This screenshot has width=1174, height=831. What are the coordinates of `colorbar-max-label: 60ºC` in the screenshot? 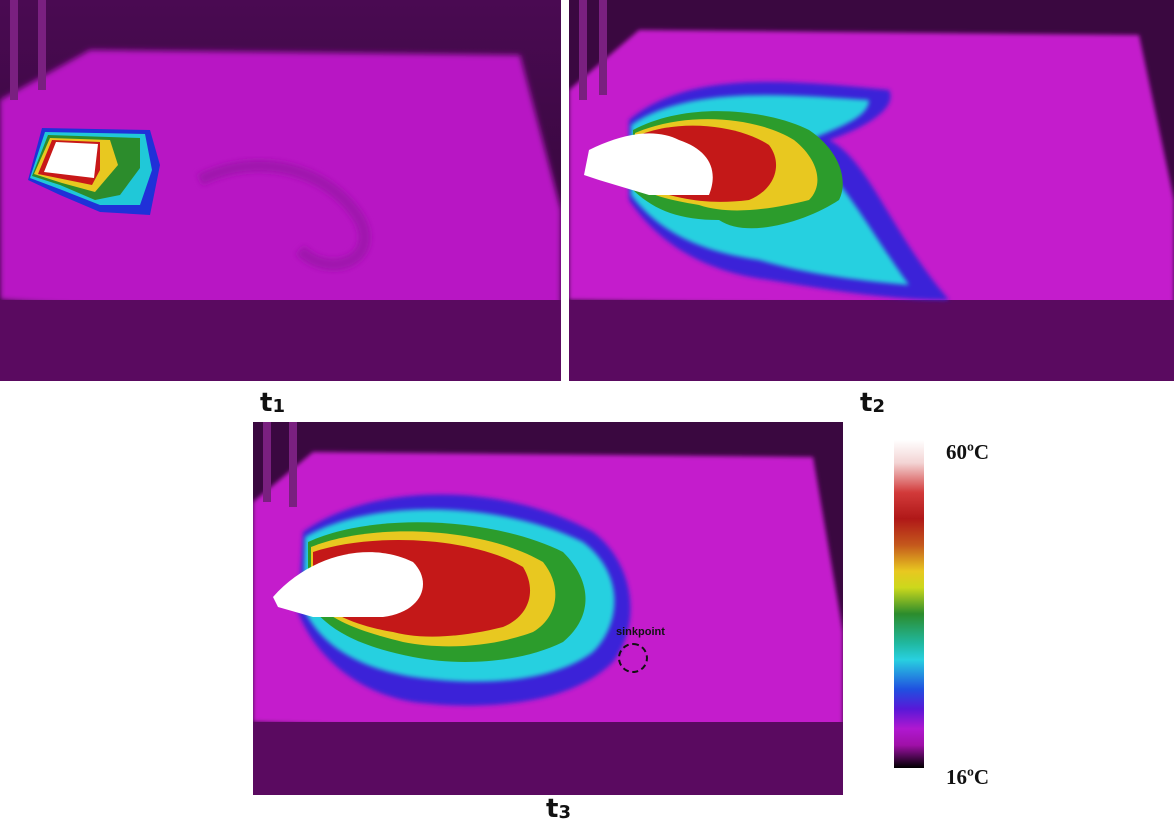 It's located at (968, 452).